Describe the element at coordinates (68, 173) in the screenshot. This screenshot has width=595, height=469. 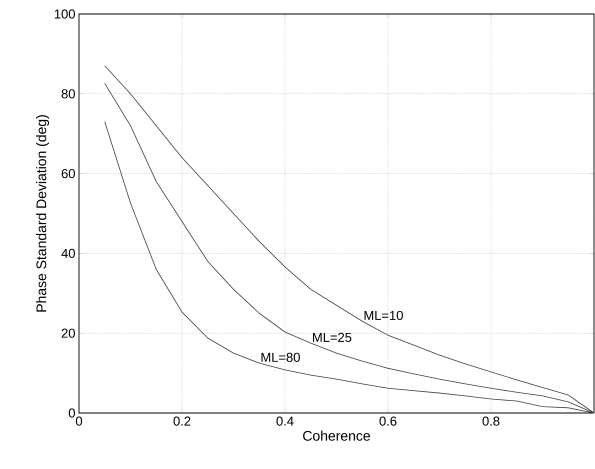
I see `y-tick-label: 60` at that location.